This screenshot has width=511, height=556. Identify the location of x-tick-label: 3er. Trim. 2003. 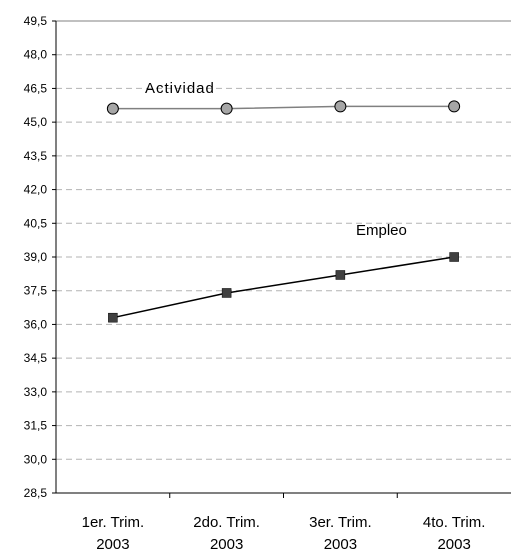
(340, 533).